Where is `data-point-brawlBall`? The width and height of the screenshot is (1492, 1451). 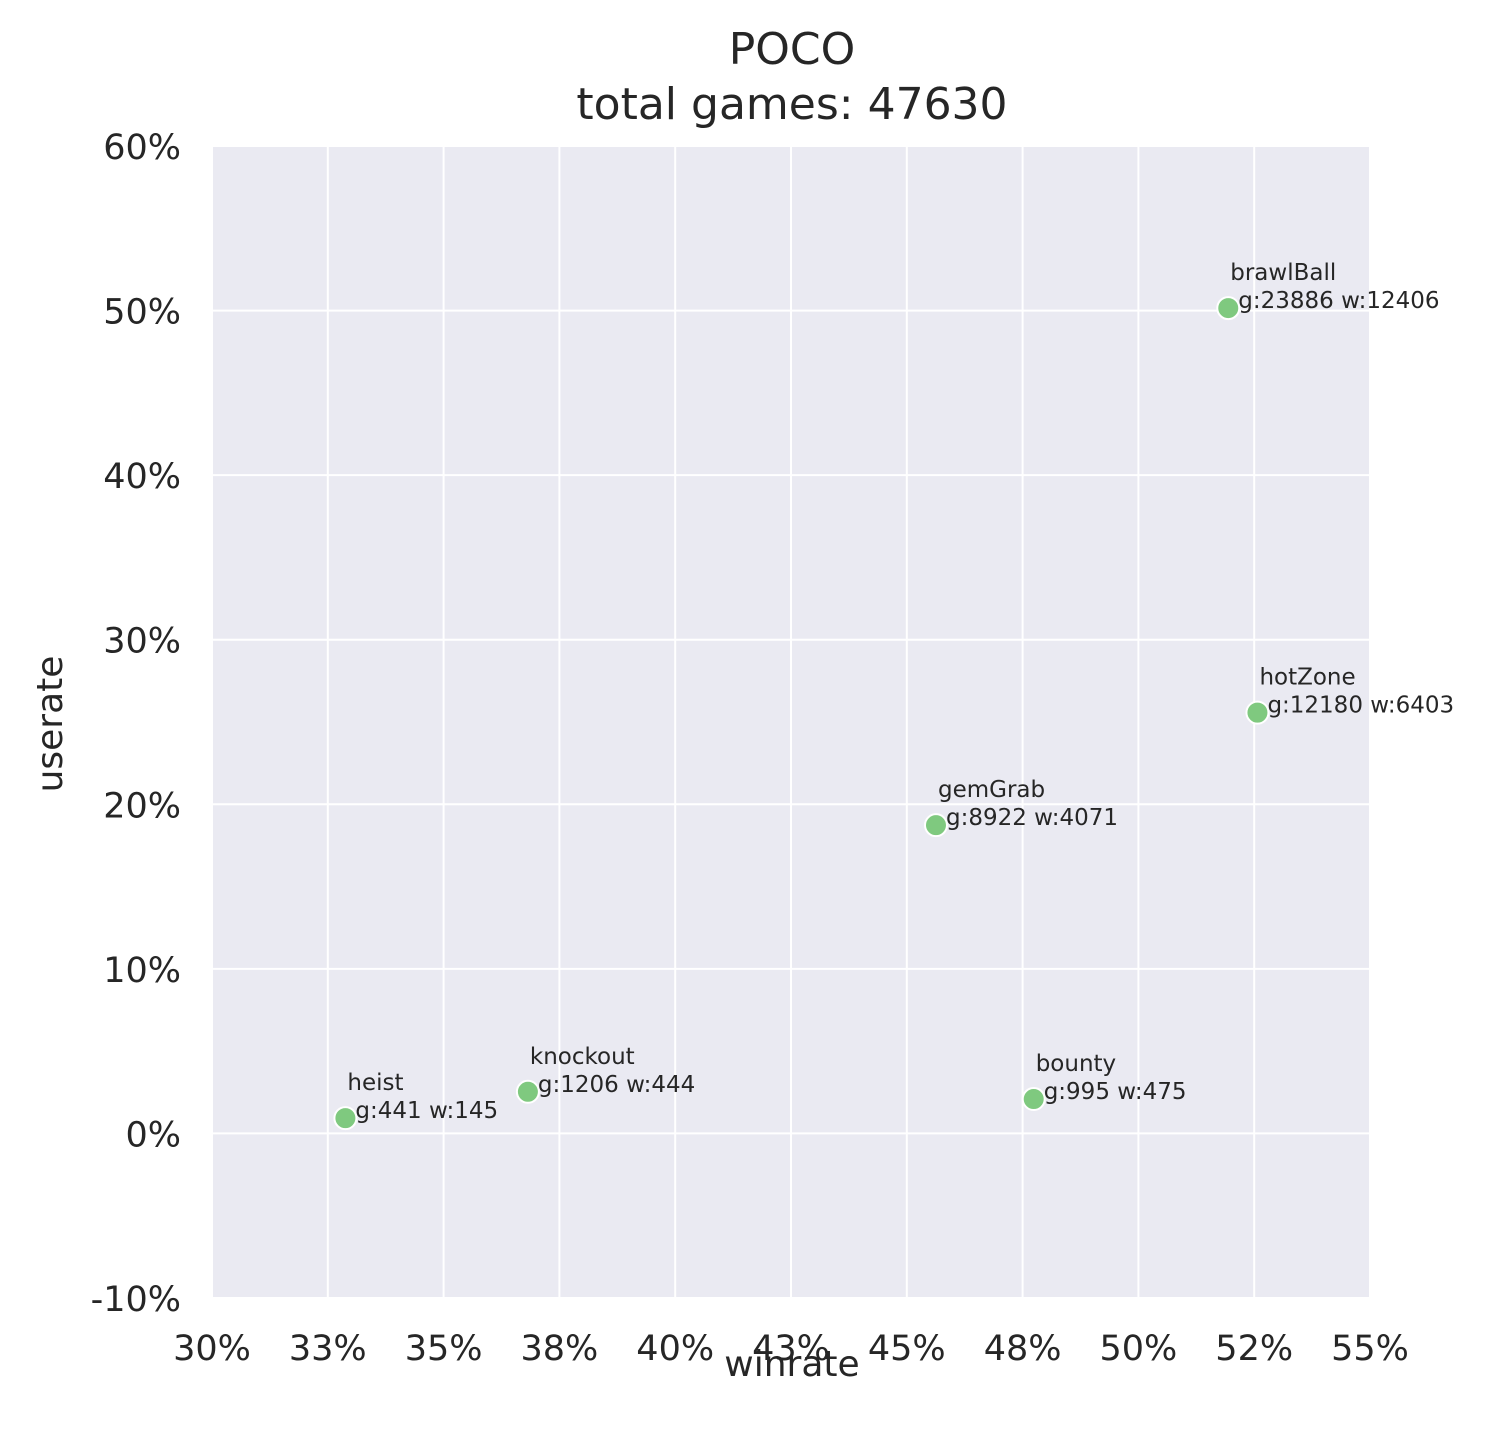 data-point-brawlBall is located at coordinates (1228, 308).